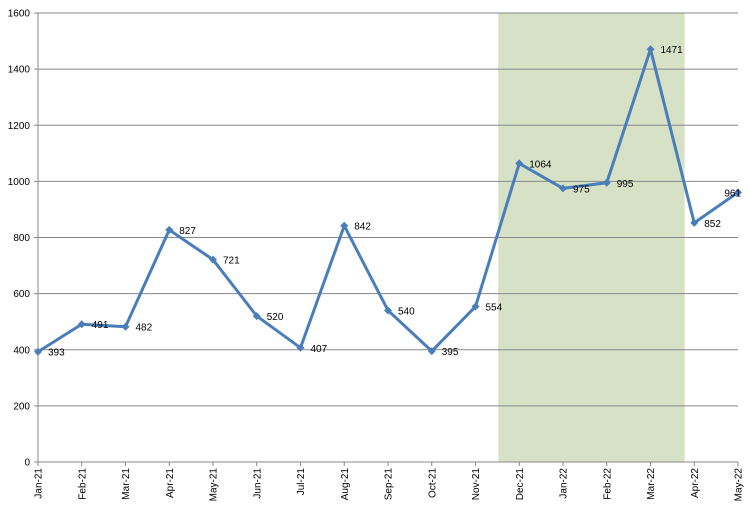 The width and height of the screenshot is (750, 508). I want to click on y-tick-label: 400, so click(21, 350).